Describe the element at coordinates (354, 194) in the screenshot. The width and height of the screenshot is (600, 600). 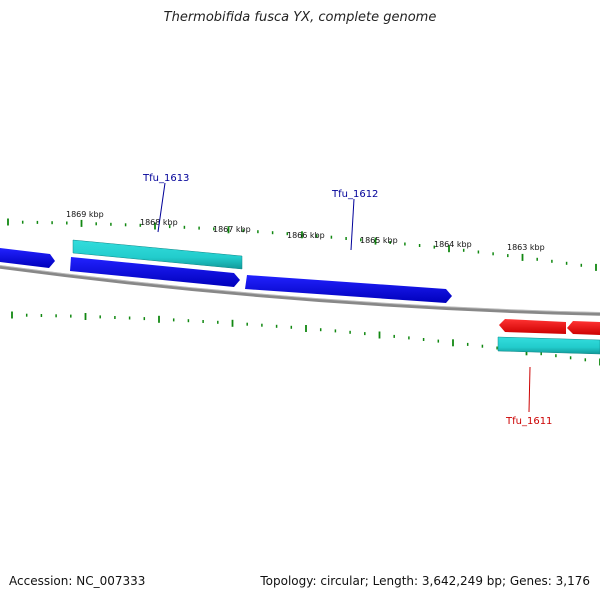
I see `gene-label-tfu-1612: Tfu_1612` at that location.